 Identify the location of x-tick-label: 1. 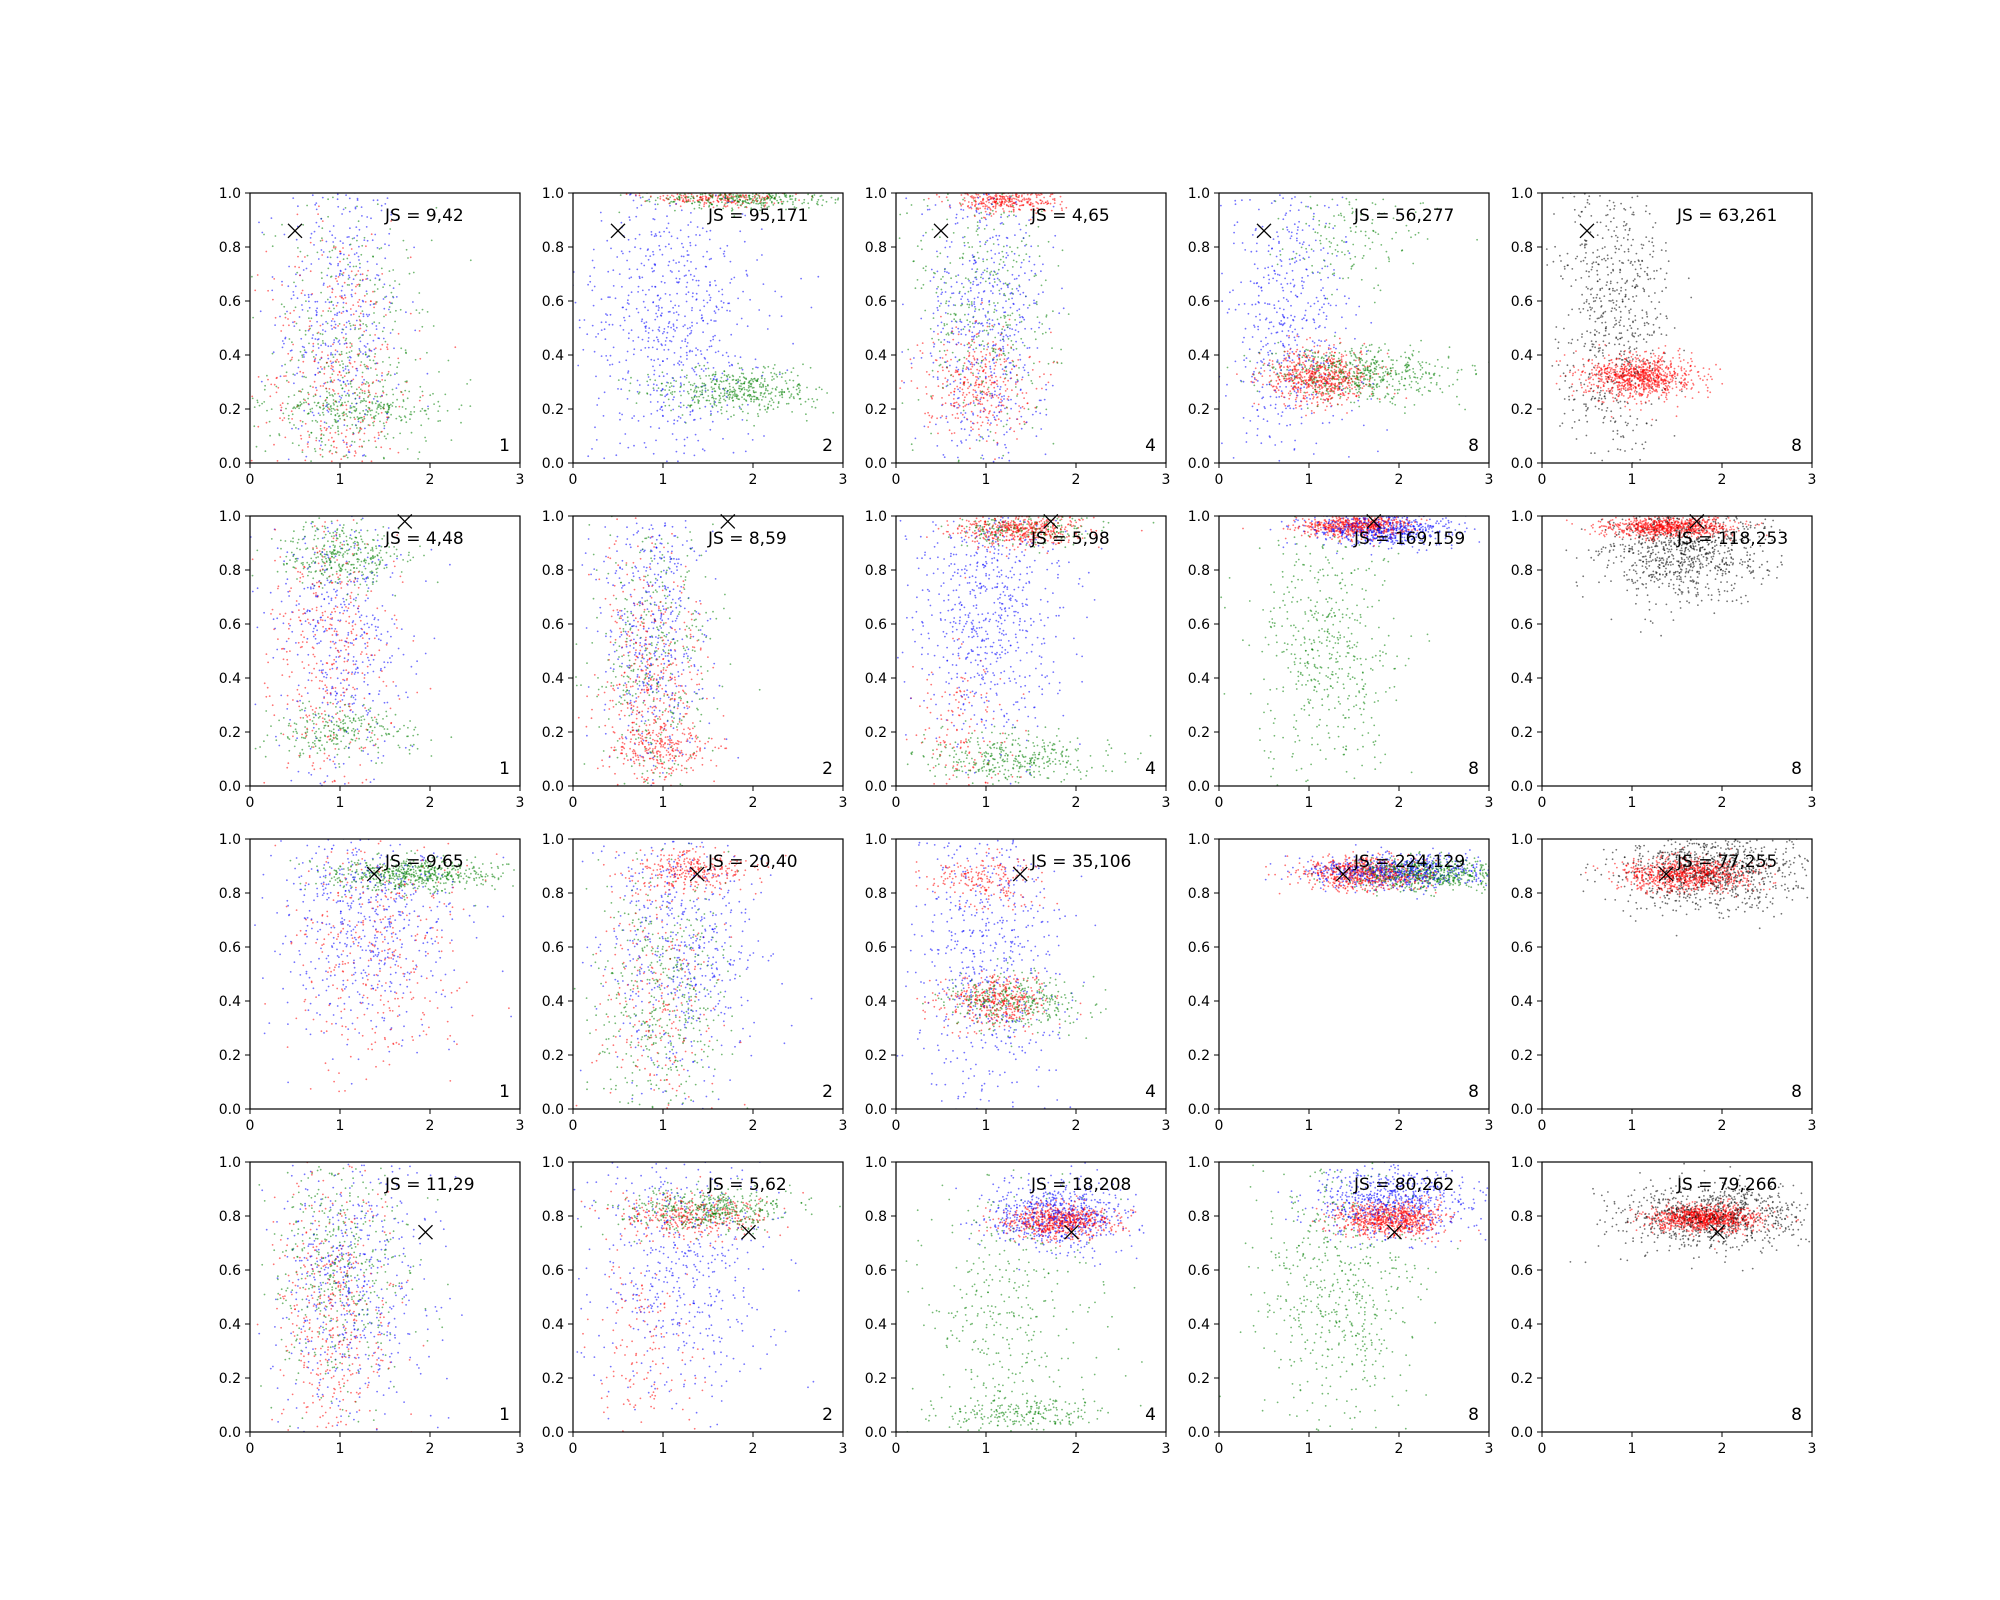
(986, 480).